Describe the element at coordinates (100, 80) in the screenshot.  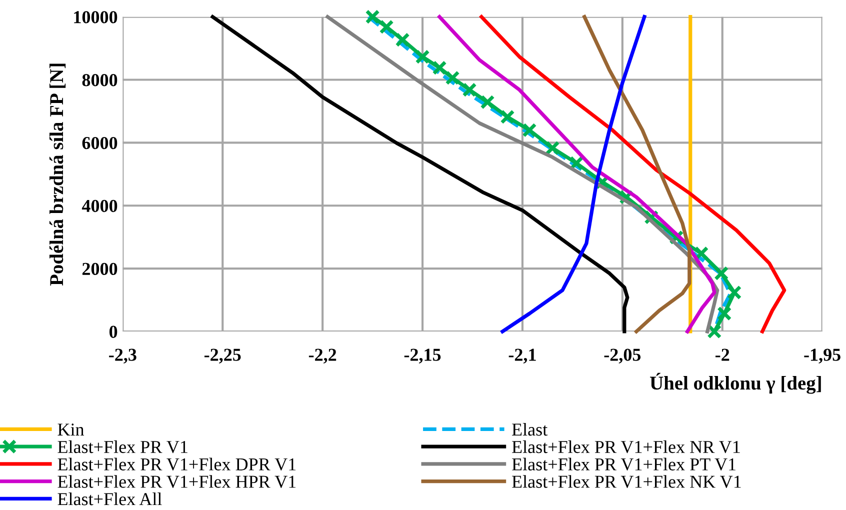
I see `y-tick-label: 8000` at that location.